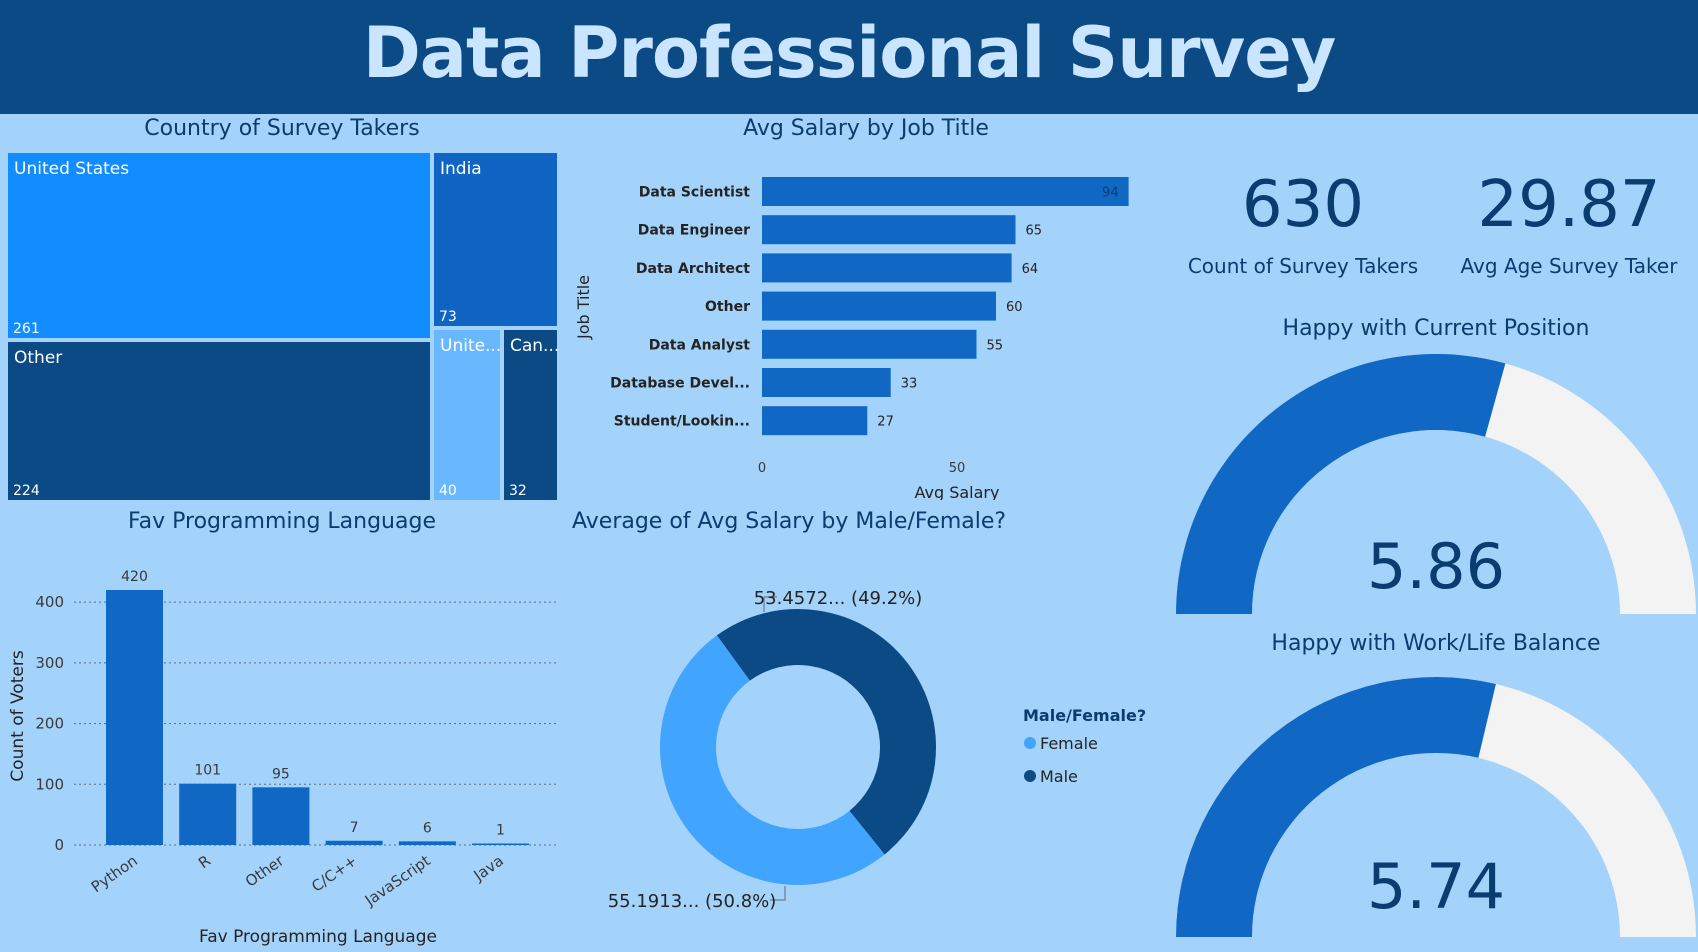 This screenshot has width=1698, height=952. I want to click on job-data-label: 65, so click(1034, 231).